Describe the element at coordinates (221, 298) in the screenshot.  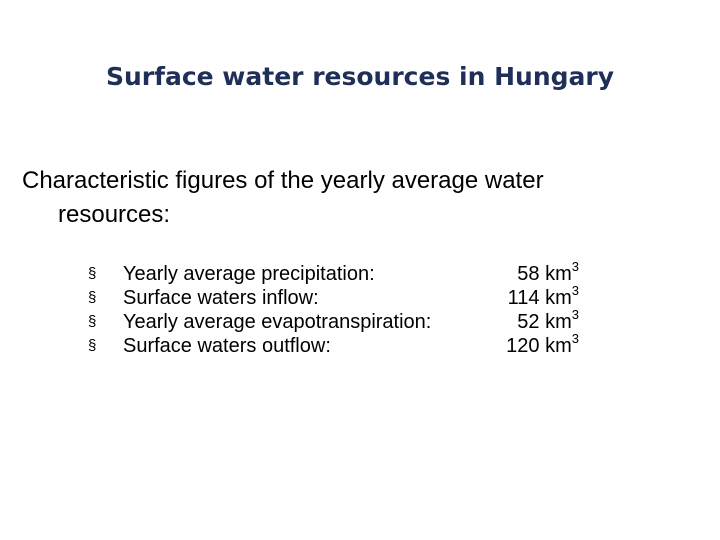
I see `item-label: Surface waters inflow:` at that location.